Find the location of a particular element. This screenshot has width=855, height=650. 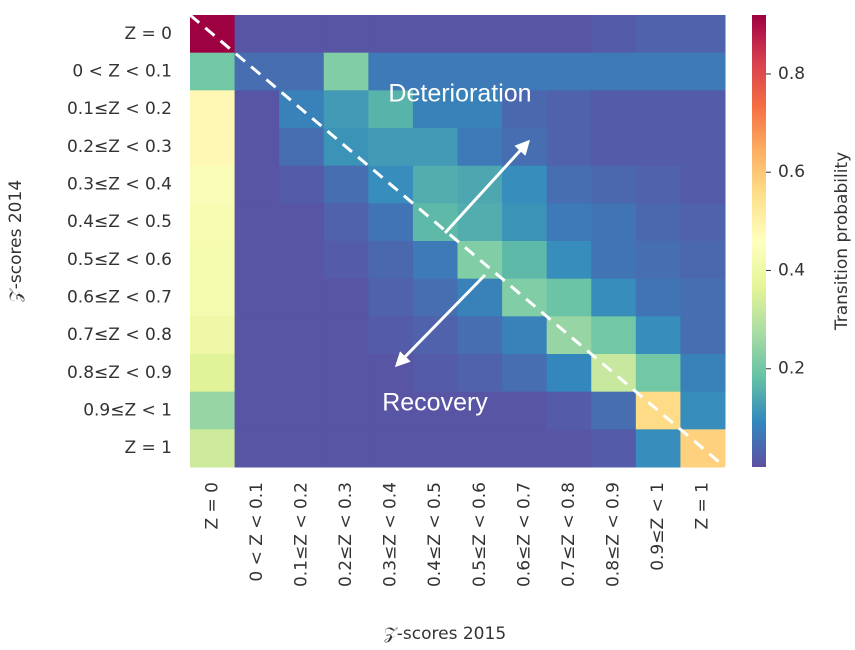

y-tick-label: 0.9≤Z < 1 is located at coordinates (127, 411).